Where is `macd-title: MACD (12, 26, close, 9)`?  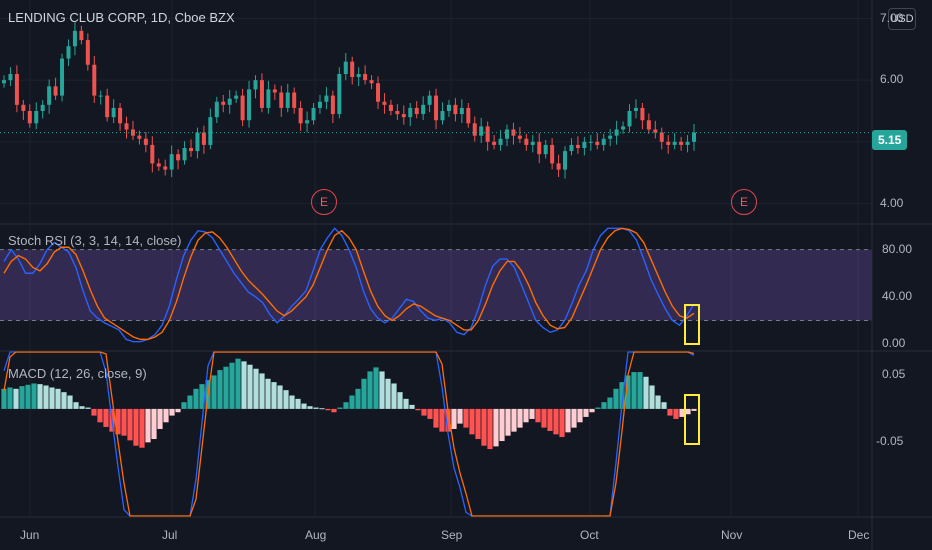 macd-title: MACD (12, 26, close, 9) is located at coordinates (77, 373).